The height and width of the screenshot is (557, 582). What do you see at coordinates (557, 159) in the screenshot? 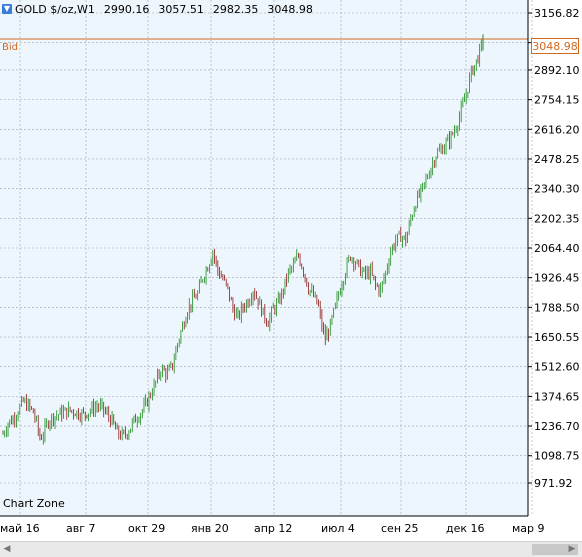
I see `y-tick-label: 2478.25` at bounding box center [557, 159].